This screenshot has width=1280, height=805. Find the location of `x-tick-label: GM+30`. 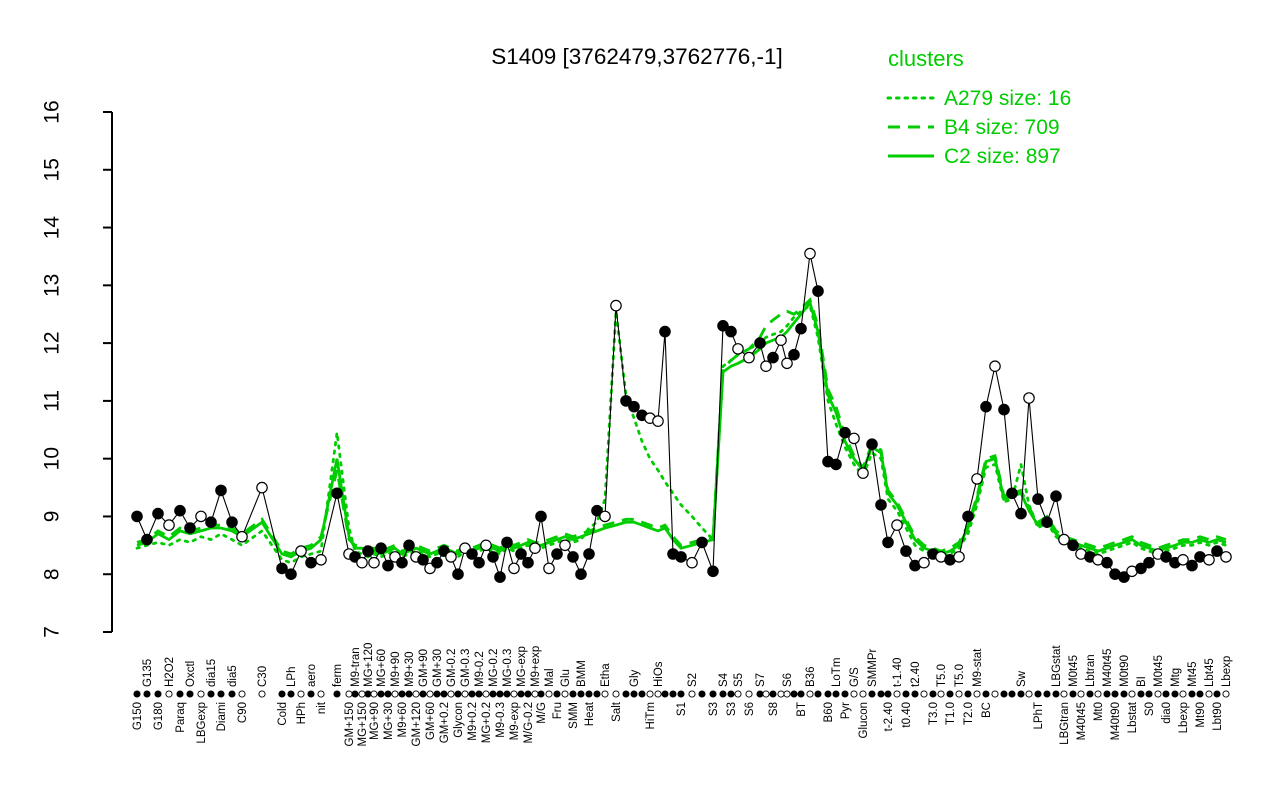

x-tick-label: GM+30 is located at coordinates (438, 668).